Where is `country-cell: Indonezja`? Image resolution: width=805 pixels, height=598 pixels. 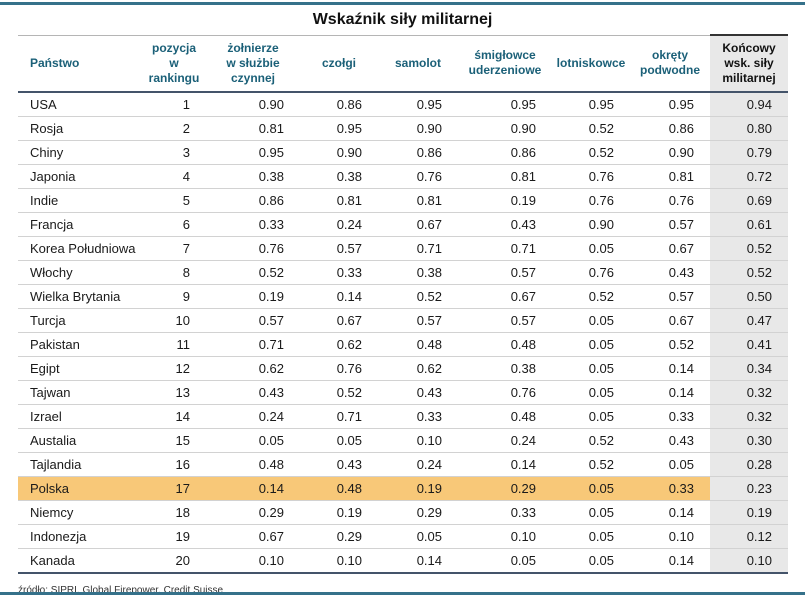
country-cell: Indonezja is located at coordinates (80, 536).